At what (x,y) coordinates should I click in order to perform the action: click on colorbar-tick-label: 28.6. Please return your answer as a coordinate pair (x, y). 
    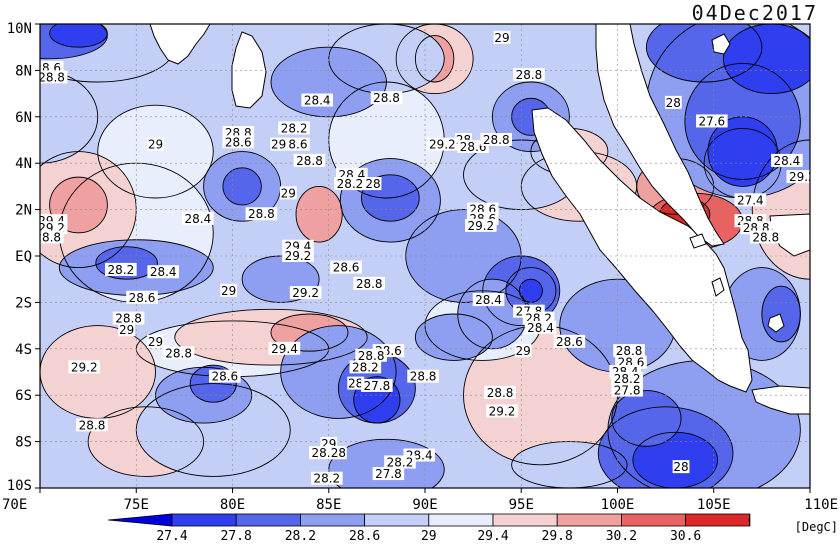
    Looking at the image, I should click on (364, 536).